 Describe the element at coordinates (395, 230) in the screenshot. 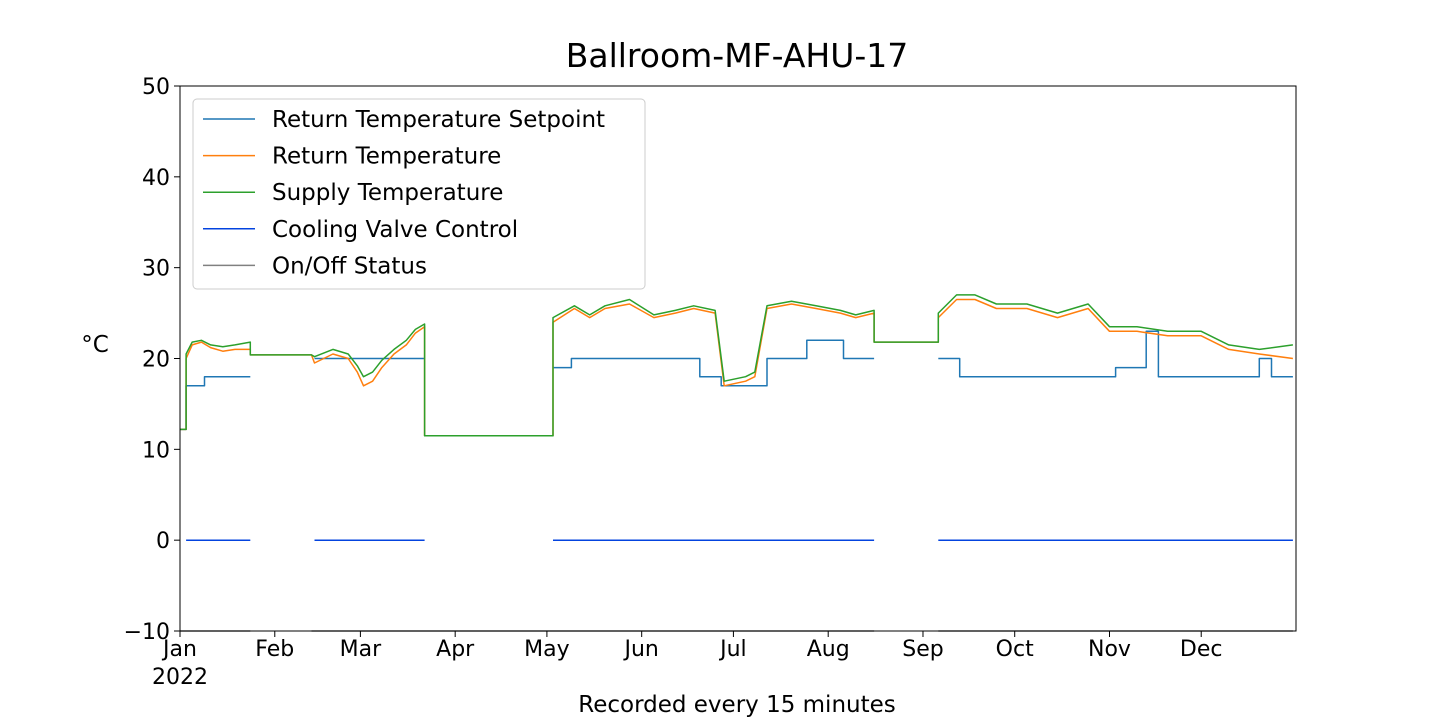

I see `legend-label: Cooling Valve Control` at that location.